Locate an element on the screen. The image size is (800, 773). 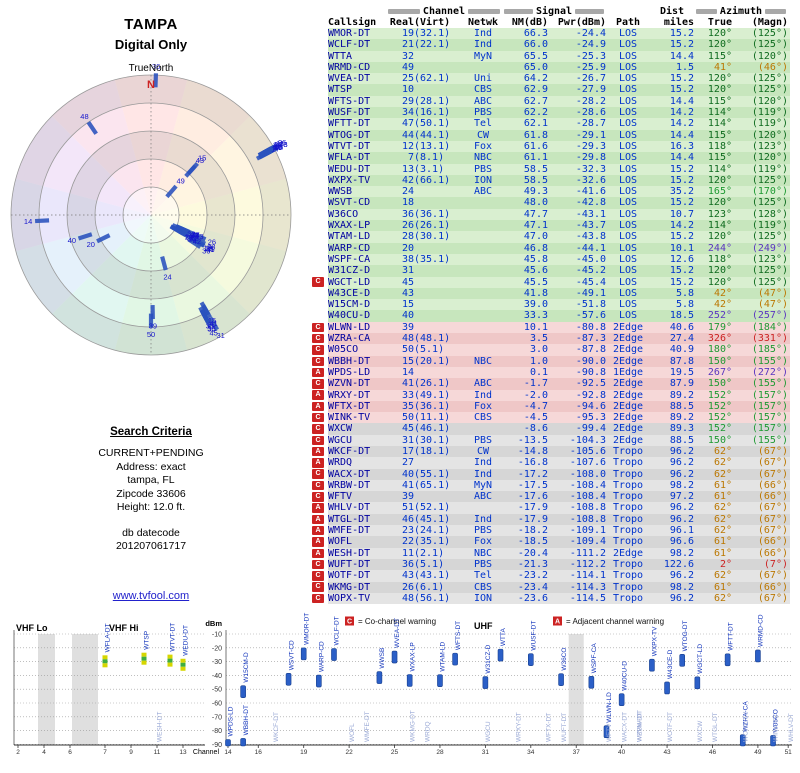
cell-virtual-channel: (28.1) is located at coordinates (439, 101).